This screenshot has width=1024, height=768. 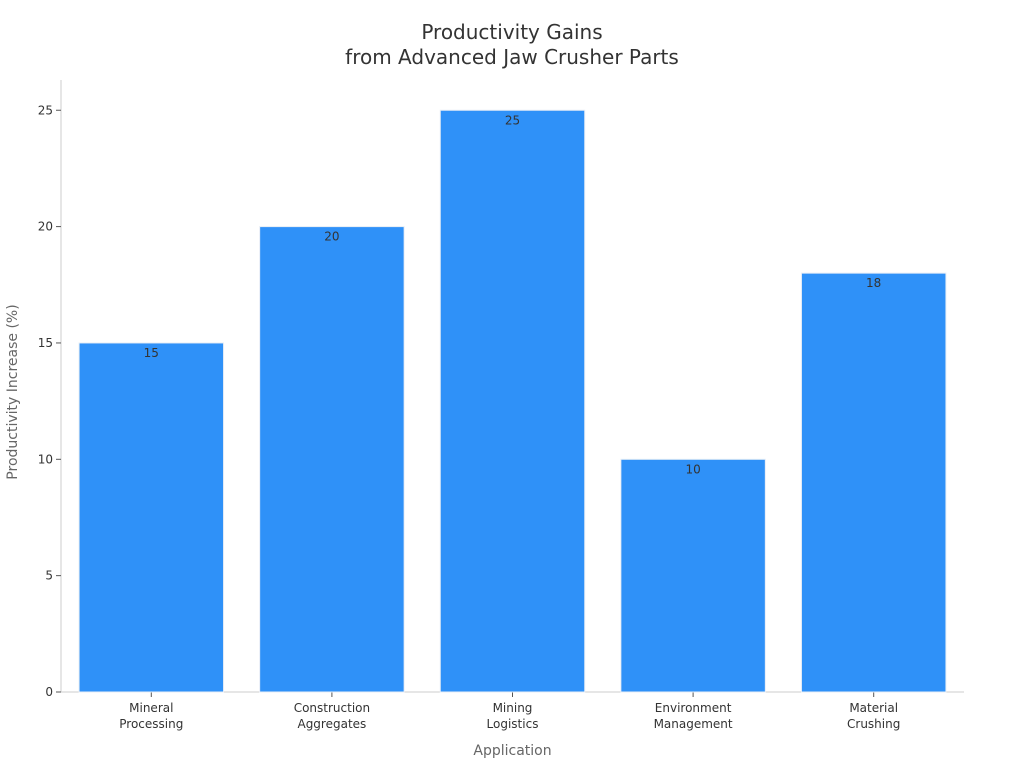 What do you see at coordinates (693, 724) in the screenshot?
I see `x-tick-label: Management` at bounding box center [693, 724].